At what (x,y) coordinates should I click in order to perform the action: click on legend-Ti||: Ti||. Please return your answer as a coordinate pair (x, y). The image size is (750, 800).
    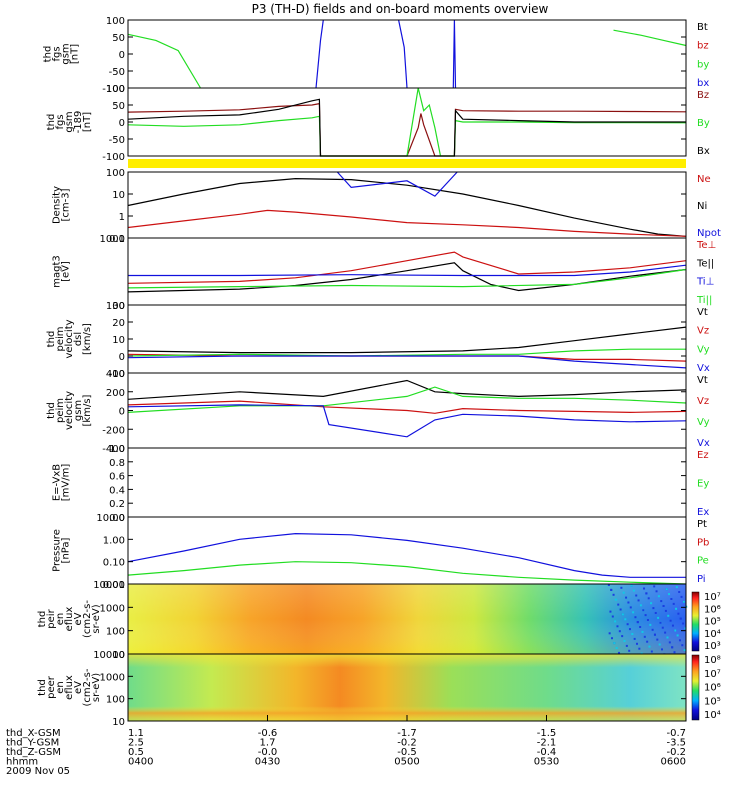
    Looking at the image, I should click on (704, 300).